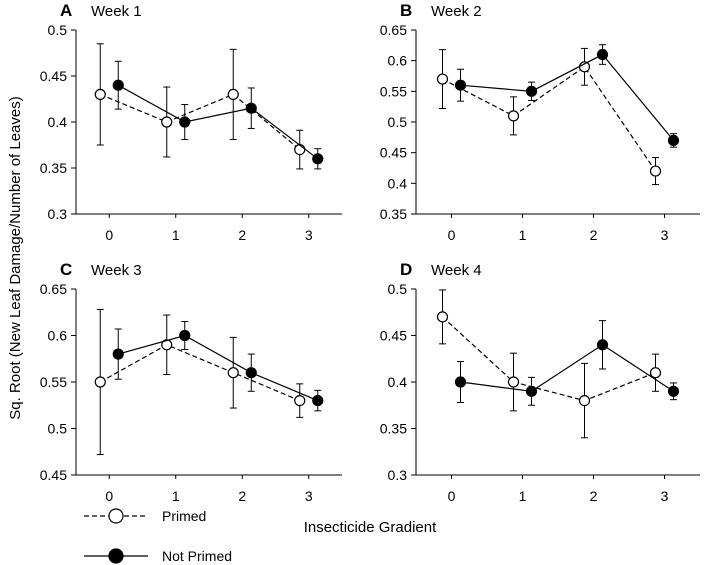 The height and width of the screenshot is (565, 708). What do you see at coordinates (66, 269) in the screenshot?
I see `panel-letter: C` at bounding box center [66, 269].